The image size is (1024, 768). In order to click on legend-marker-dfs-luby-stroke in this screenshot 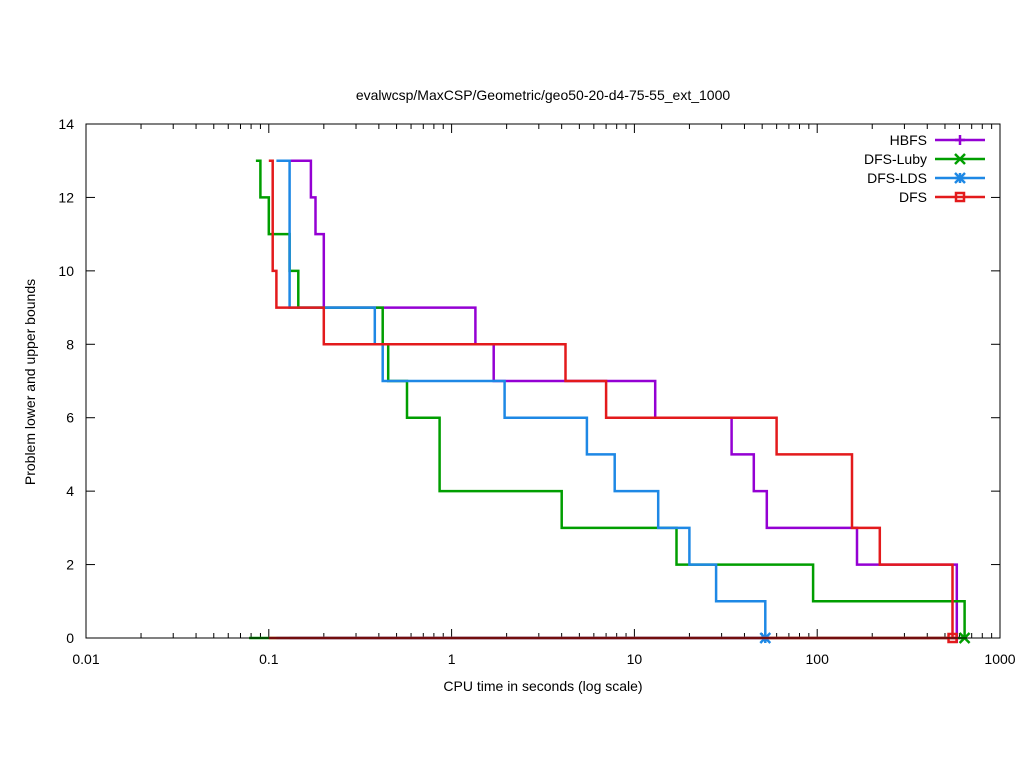, I will do `click(960, 159)`.